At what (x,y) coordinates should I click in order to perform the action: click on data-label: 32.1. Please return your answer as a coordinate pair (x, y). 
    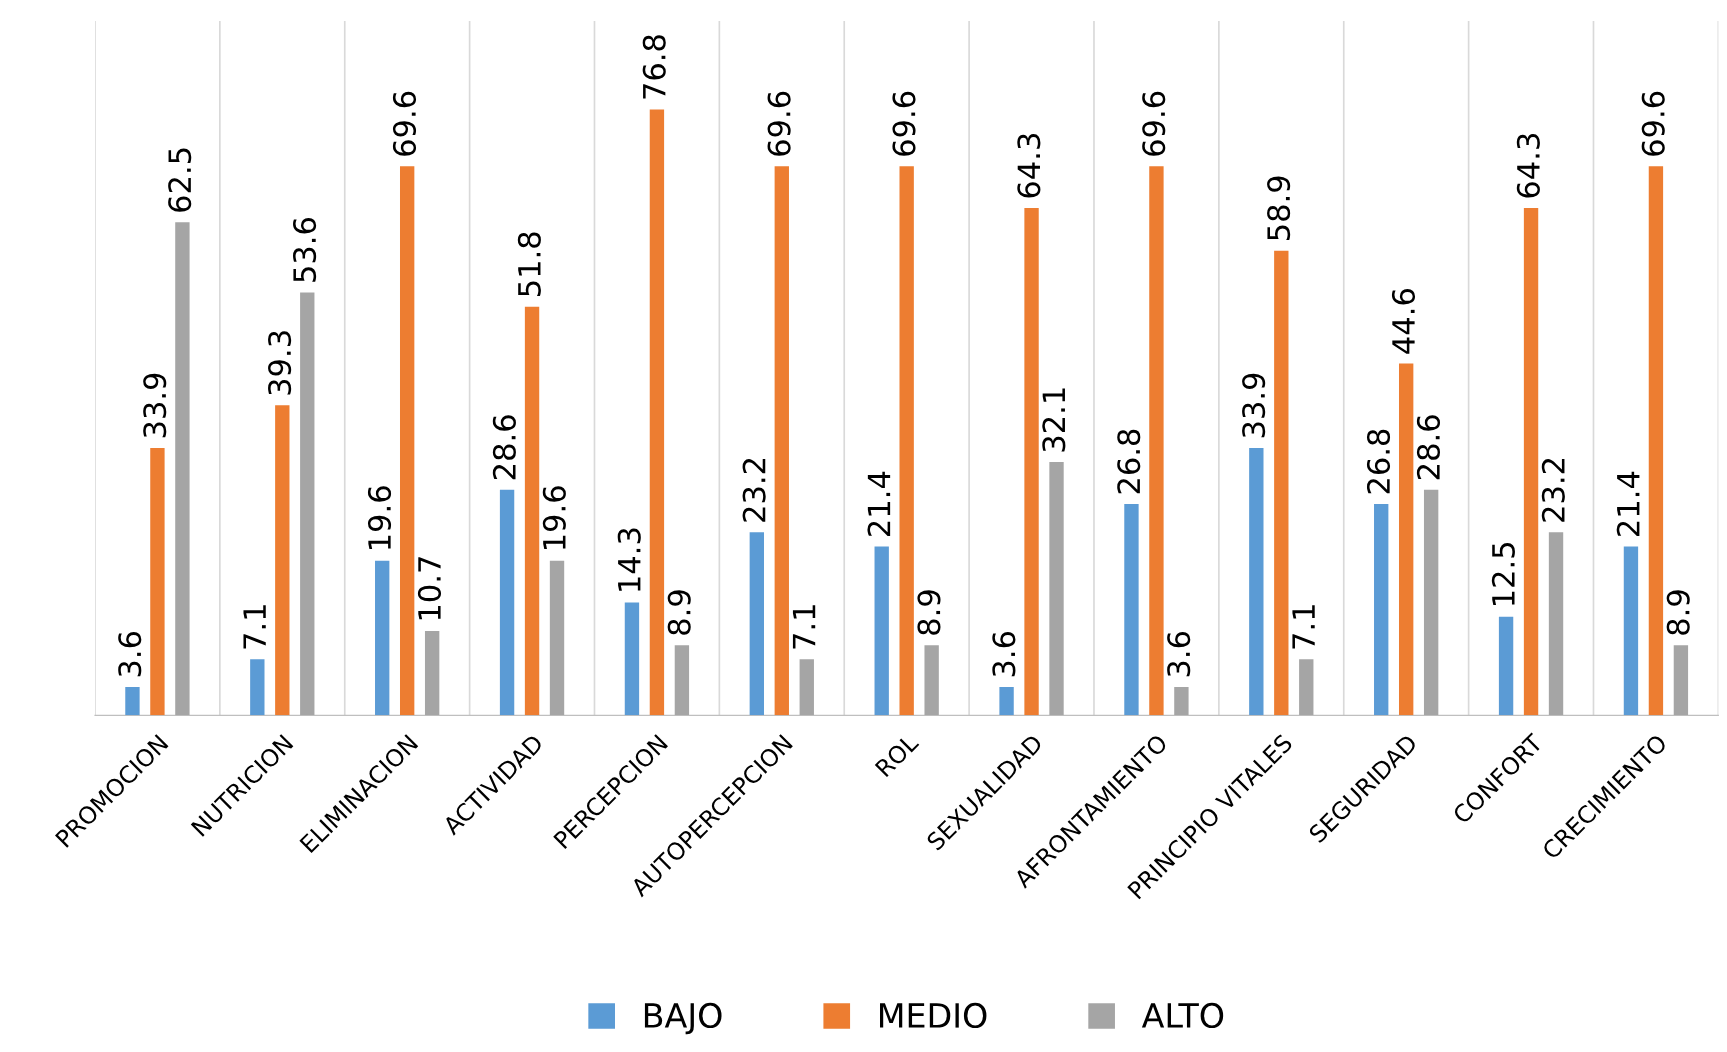
    Looking at the image, I should click on (1054, 420).